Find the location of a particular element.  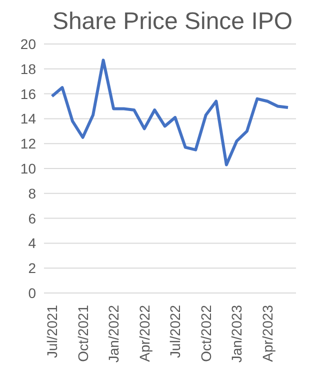

y-tick-label: 0 is located at coordinates (32, 292).